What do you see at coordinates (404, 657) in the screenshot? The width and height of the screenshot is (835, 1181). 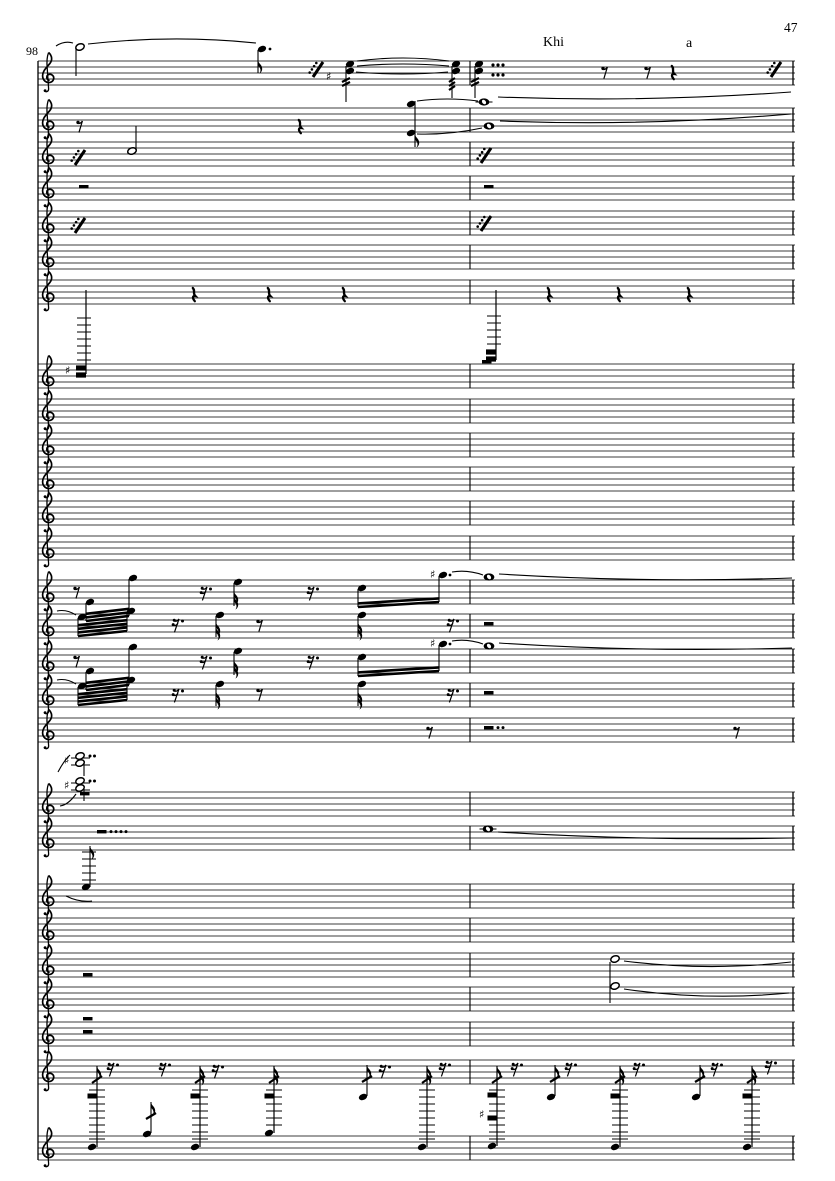 I see `beamed-note-group: ♯` at bounding box center [404, 657].